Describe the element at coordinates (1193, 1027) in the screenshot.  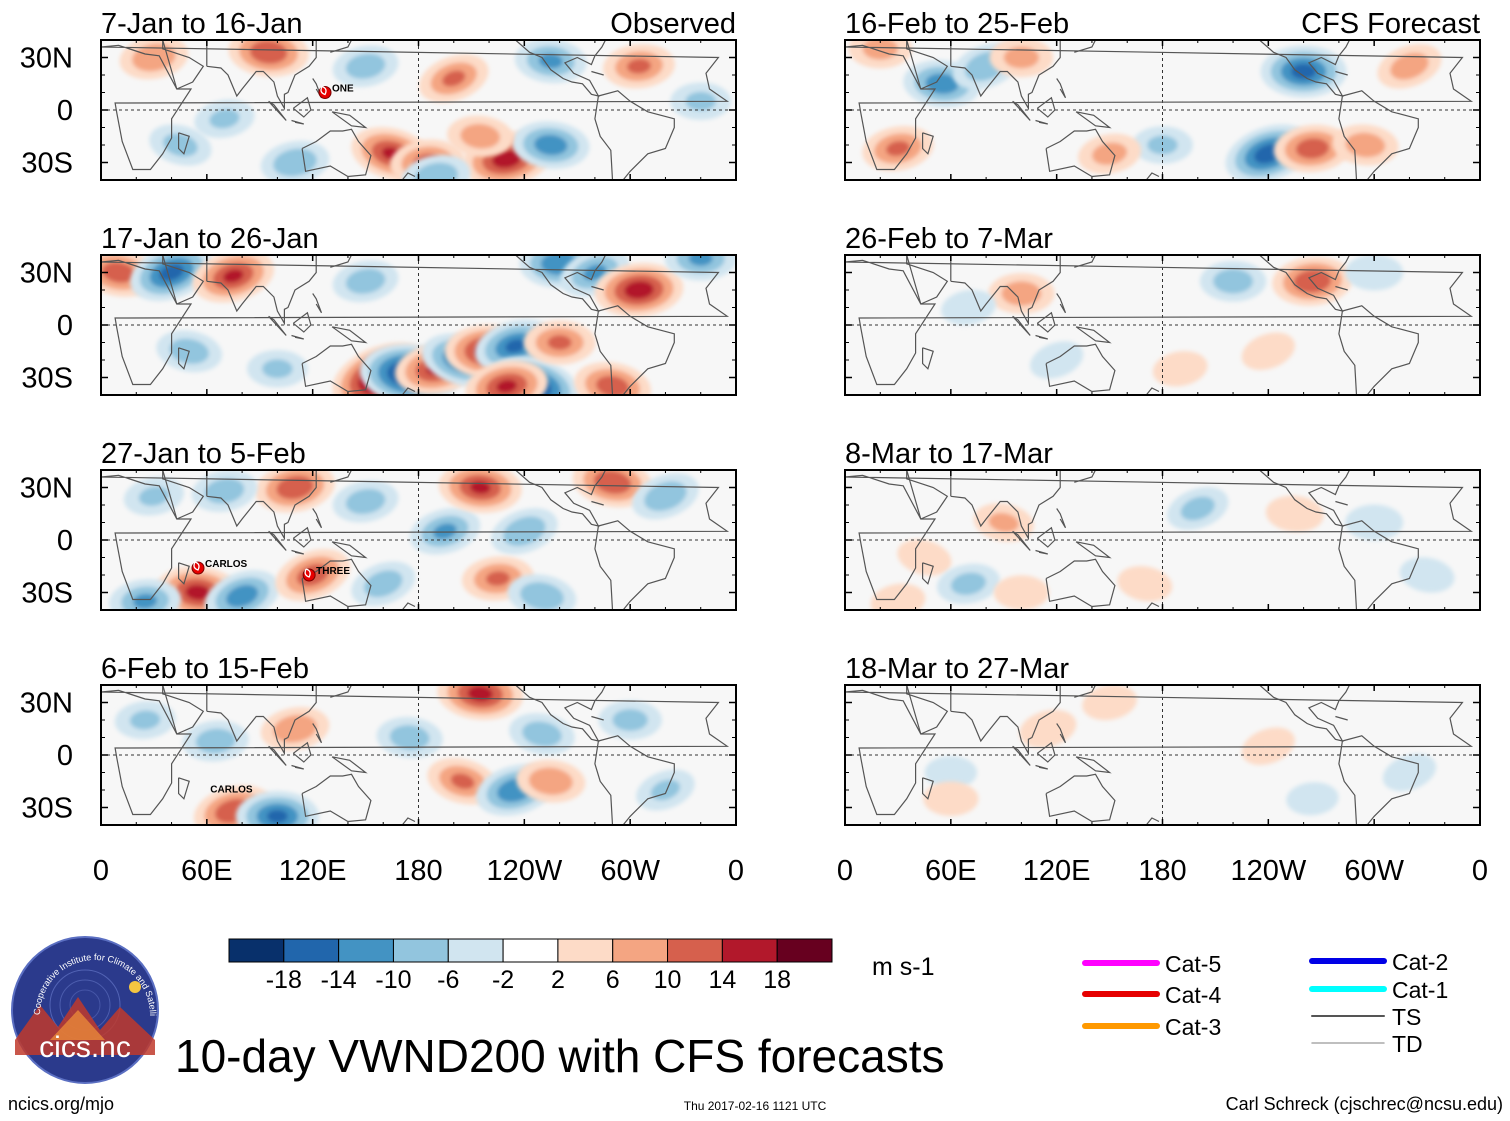
I see `storm-legend-label: Cat-3` at that location.